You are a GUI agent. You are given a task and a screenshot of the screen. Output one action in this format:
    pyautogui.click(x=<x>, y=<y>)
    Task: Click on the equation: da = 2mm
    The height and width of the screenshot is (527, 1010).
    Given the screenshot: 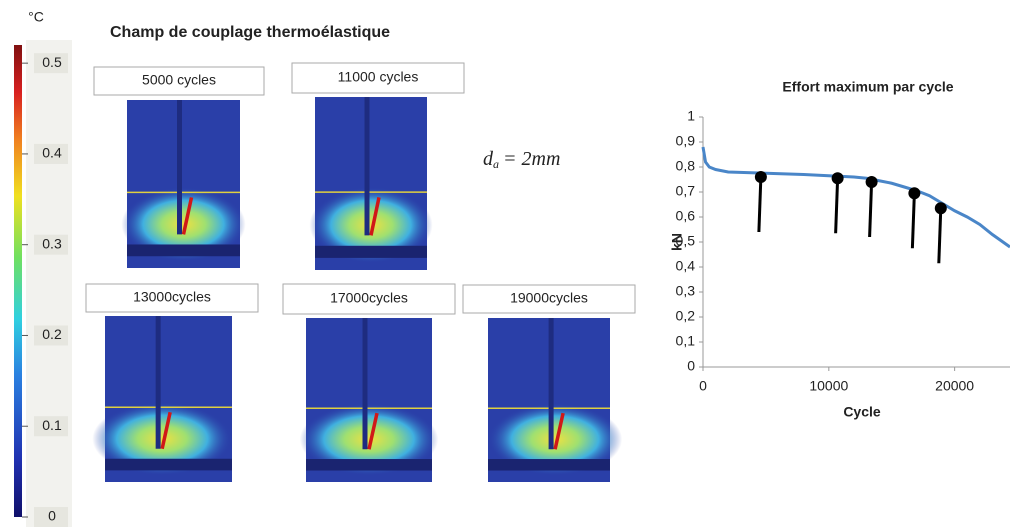 What is the action you would take?
    pyautogui.click(x=521, y=159)
    